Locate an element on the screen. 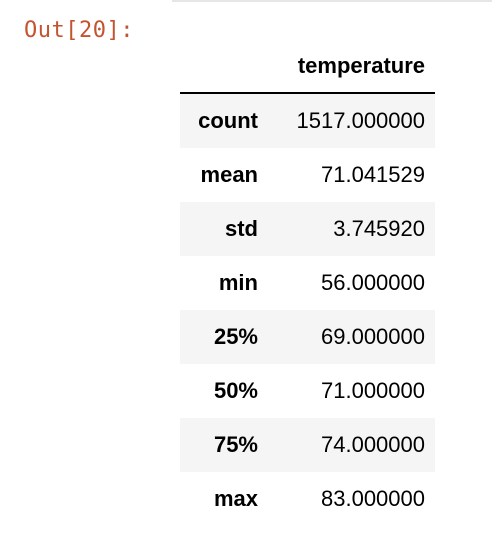 This screenshot has width=492, height=534. index-header-cell is located at coordinates (225, 67).